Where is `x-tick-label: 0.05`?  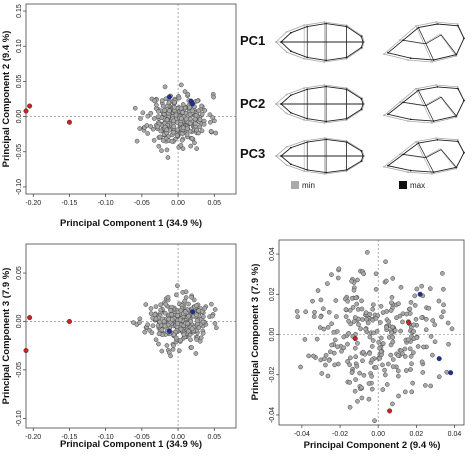
x-tick-label: 0.05 is located at coordinates (214, 437).